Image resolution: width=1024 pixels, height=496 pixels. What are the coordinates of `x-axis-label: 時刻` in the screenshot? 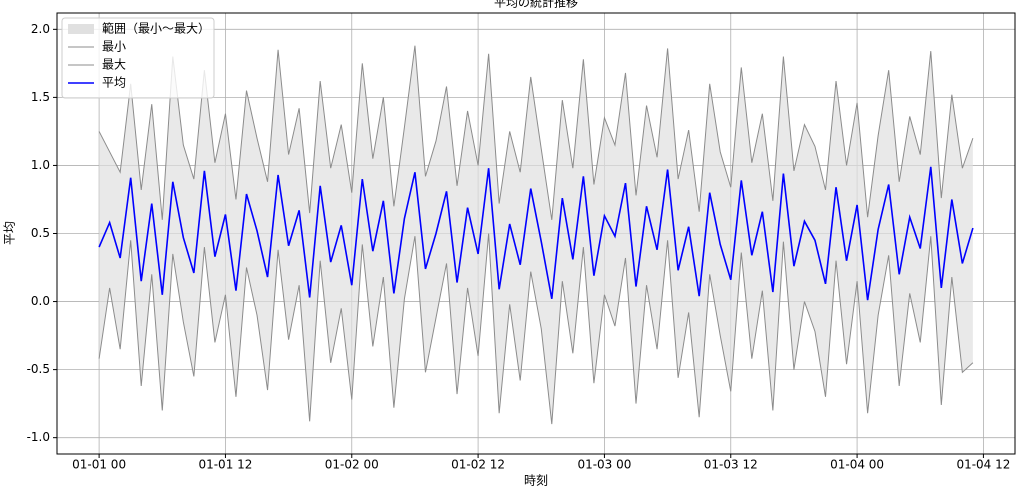 It's located at (536, 481).